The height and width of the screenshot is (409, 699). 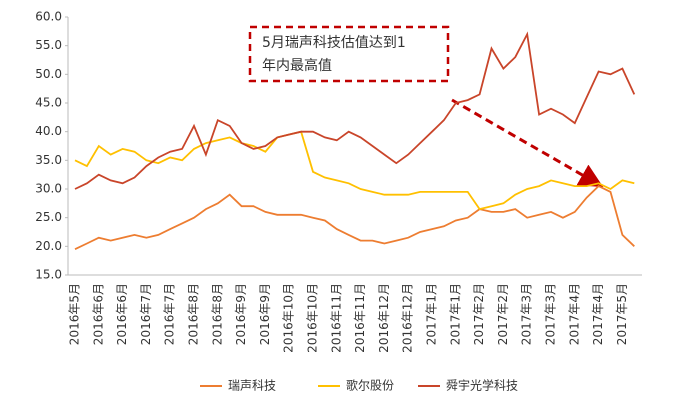 What do you see at coordinates (75, 314) in the screenshot?
I see `x-tick-label: 2016年5月` at bounding box center [75, 314].